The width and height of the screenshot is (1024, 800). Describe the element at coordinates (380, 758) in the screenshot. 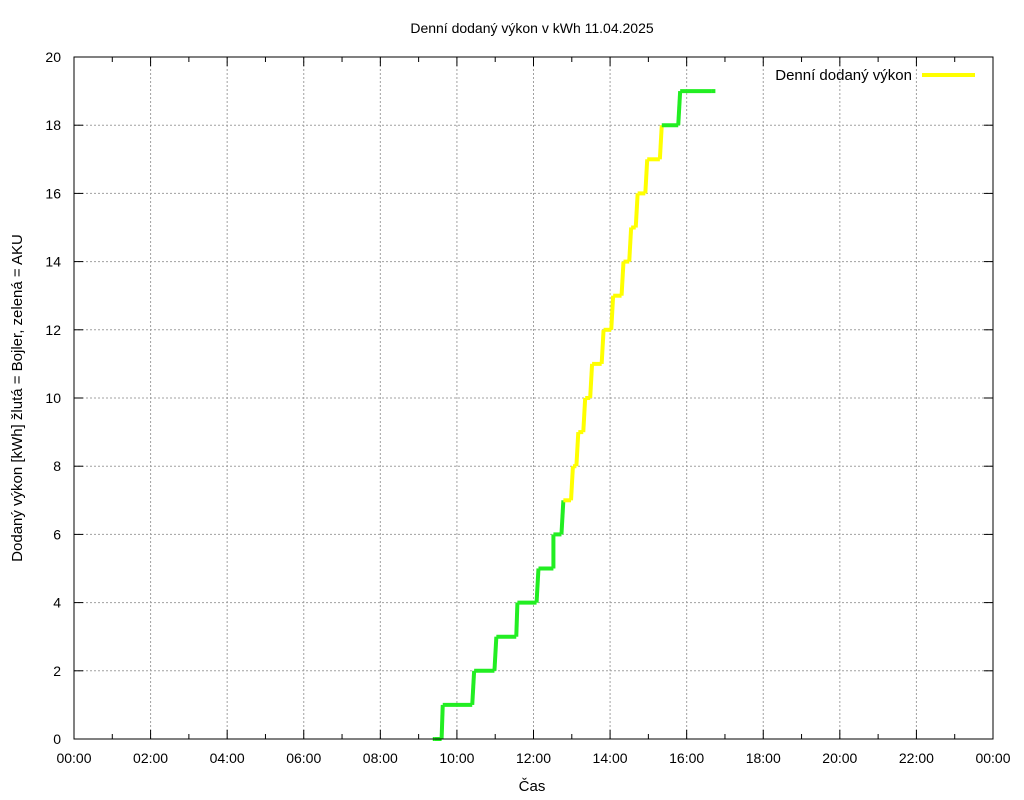

I see `x-tick-label: 08:00` at that location.